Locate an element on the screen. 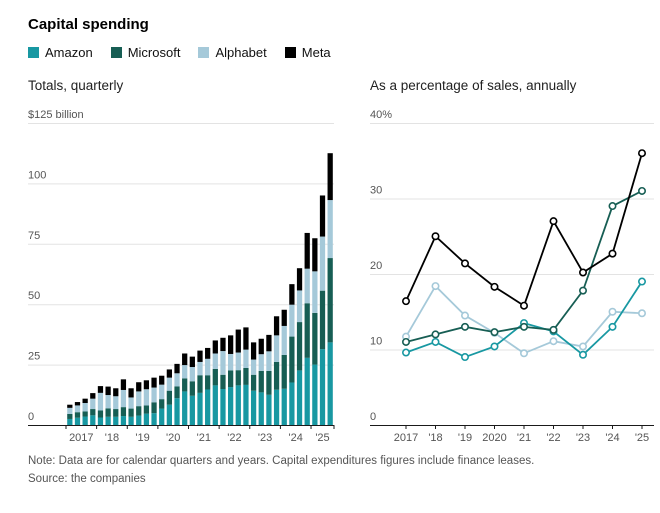 The height and width of the screenshot is (513, 660). svg-text: '20 is located at coordinates (173, 438).